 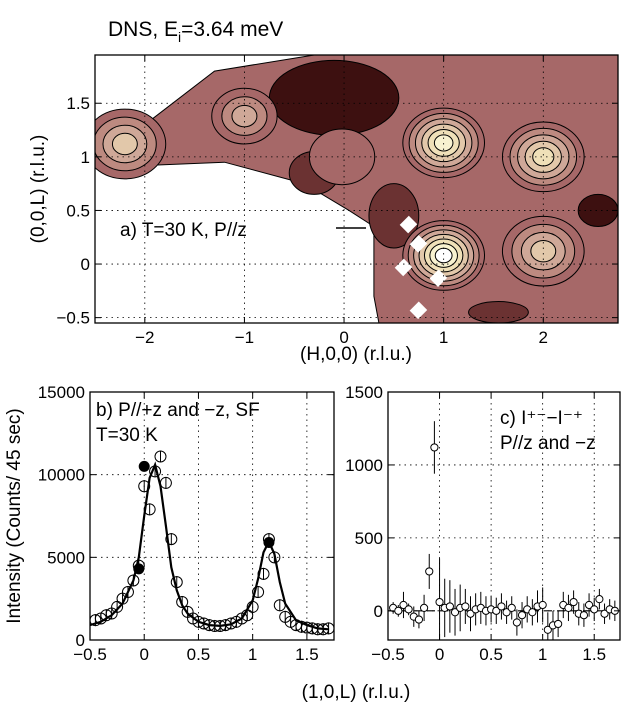 I want to click on y-tick-label: 0.5, so click(x=78, y=210).